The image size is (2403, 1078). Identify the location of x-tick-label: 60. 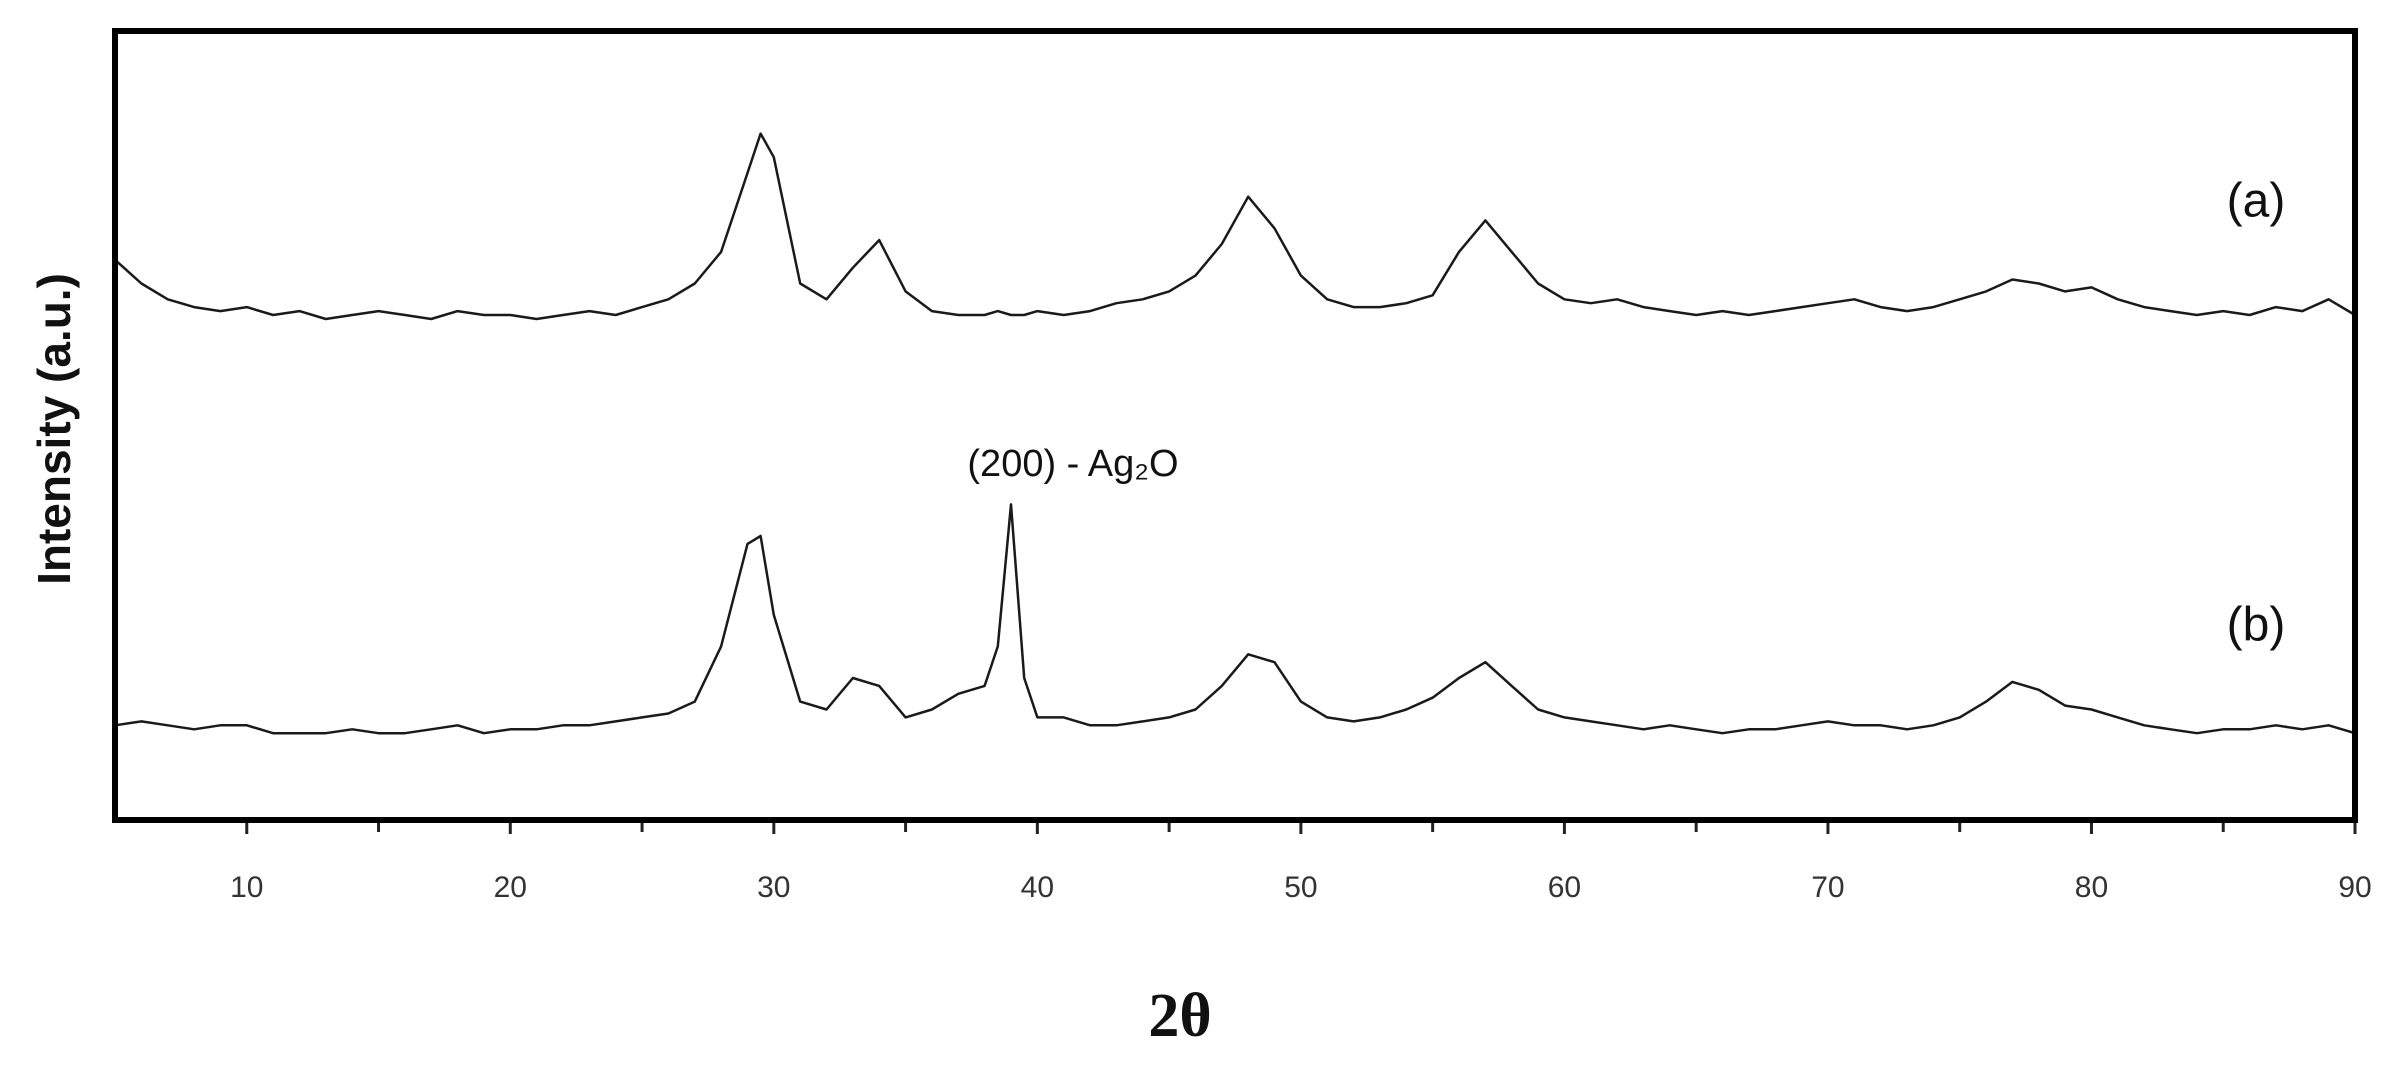
(1564, 887).